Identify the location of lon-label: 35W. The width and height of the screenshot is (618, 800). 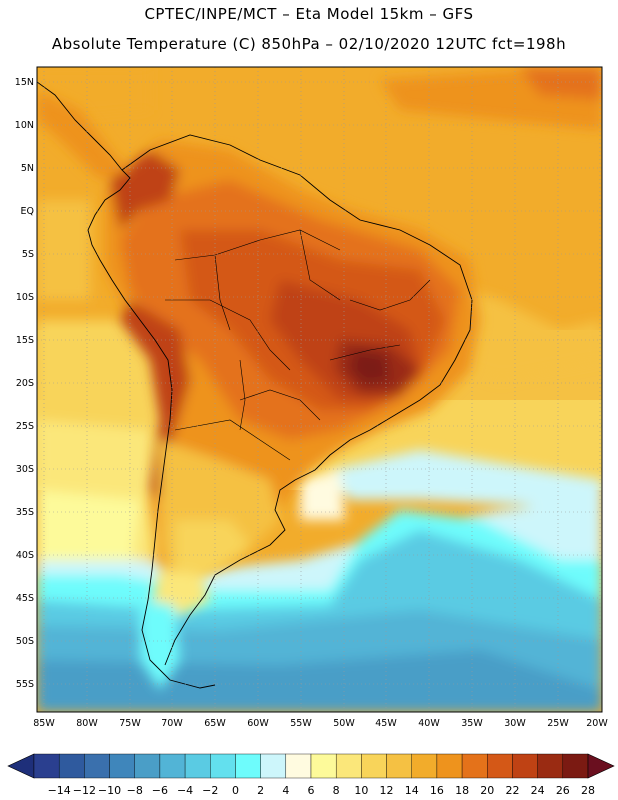
(472, 723).